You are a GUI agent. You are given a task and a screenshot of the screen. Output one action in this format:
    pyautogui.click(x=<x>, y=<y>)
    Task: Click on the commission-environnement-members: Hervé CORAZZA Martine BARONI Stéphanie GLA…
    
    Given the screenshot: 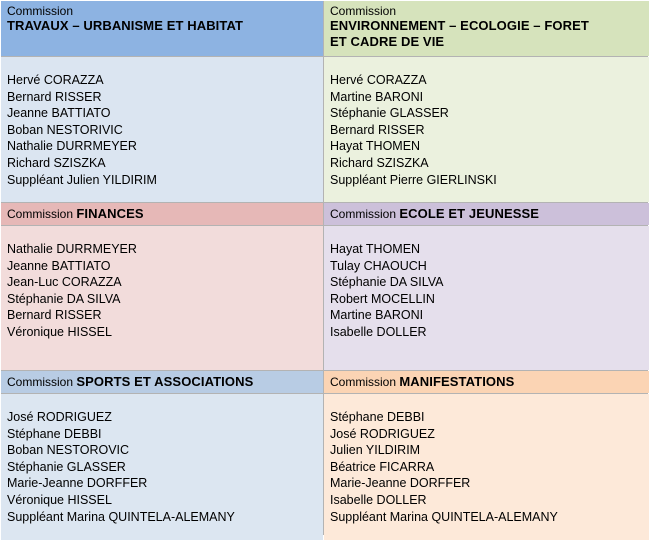 What is the action you would take?
    pyautogui.click(x=486, y=129)
    